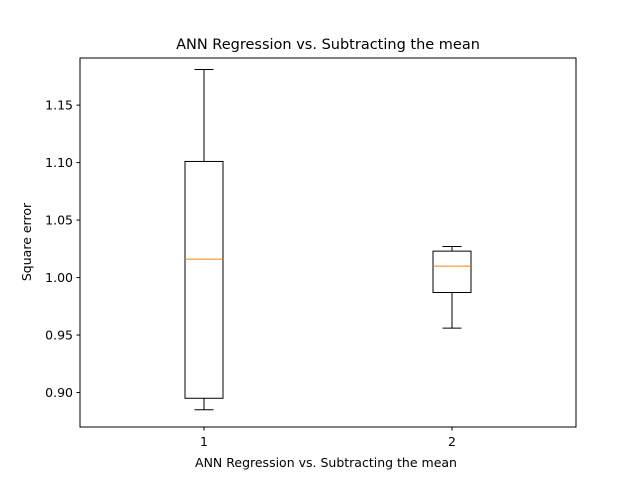 Image resolution: width=640 pixels, height=480 pixels. I want to click on y-tick-label: 0.95, so click(59, 335).